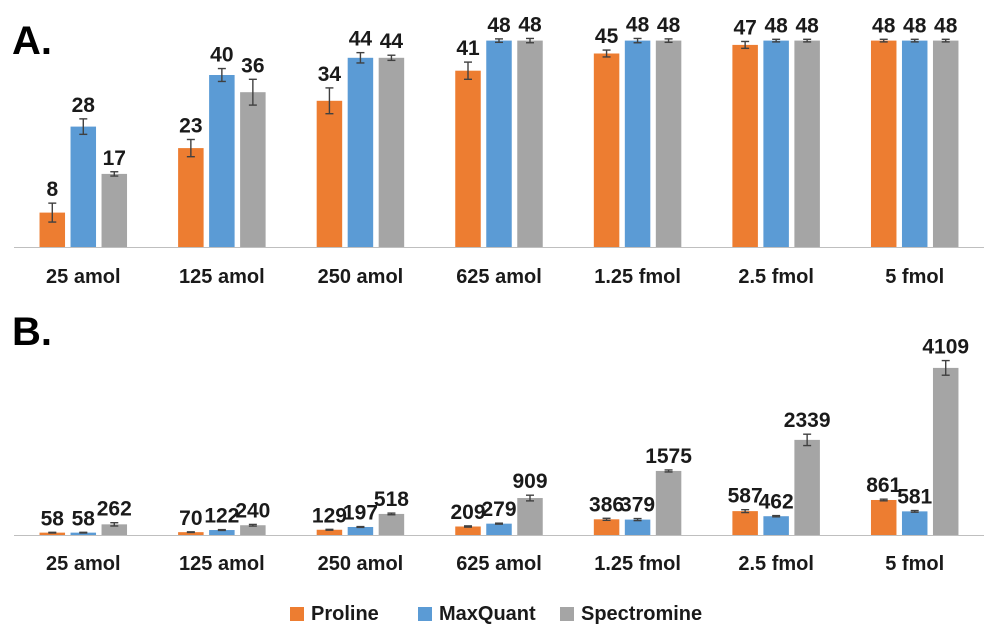 This screenshot has height=629, width=998. What do you see at coordinates (668, 143) in the screenshot?
I see `bar-spectromine-1-25-fmol` at bounding box center [668, 143].